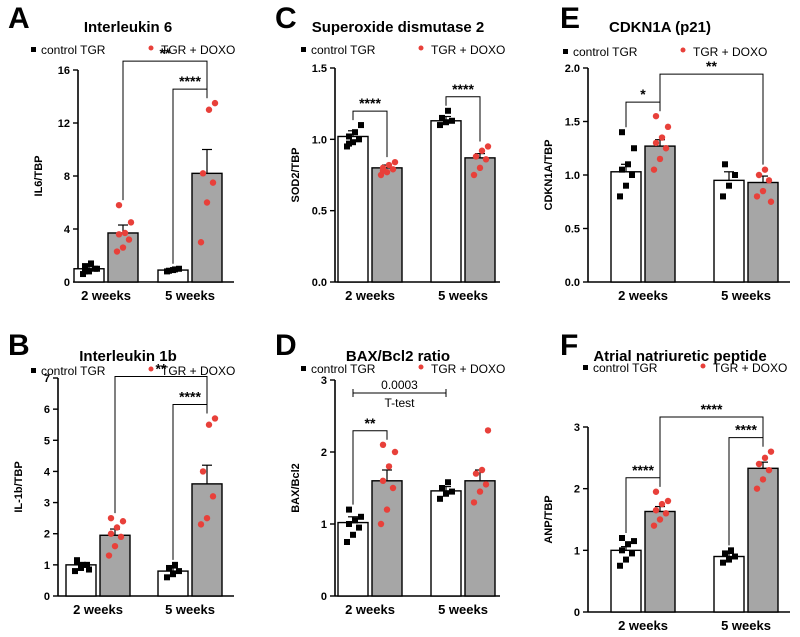  I want to click on chart-title: Atrial natriuretic peptide, so click(679, 356).